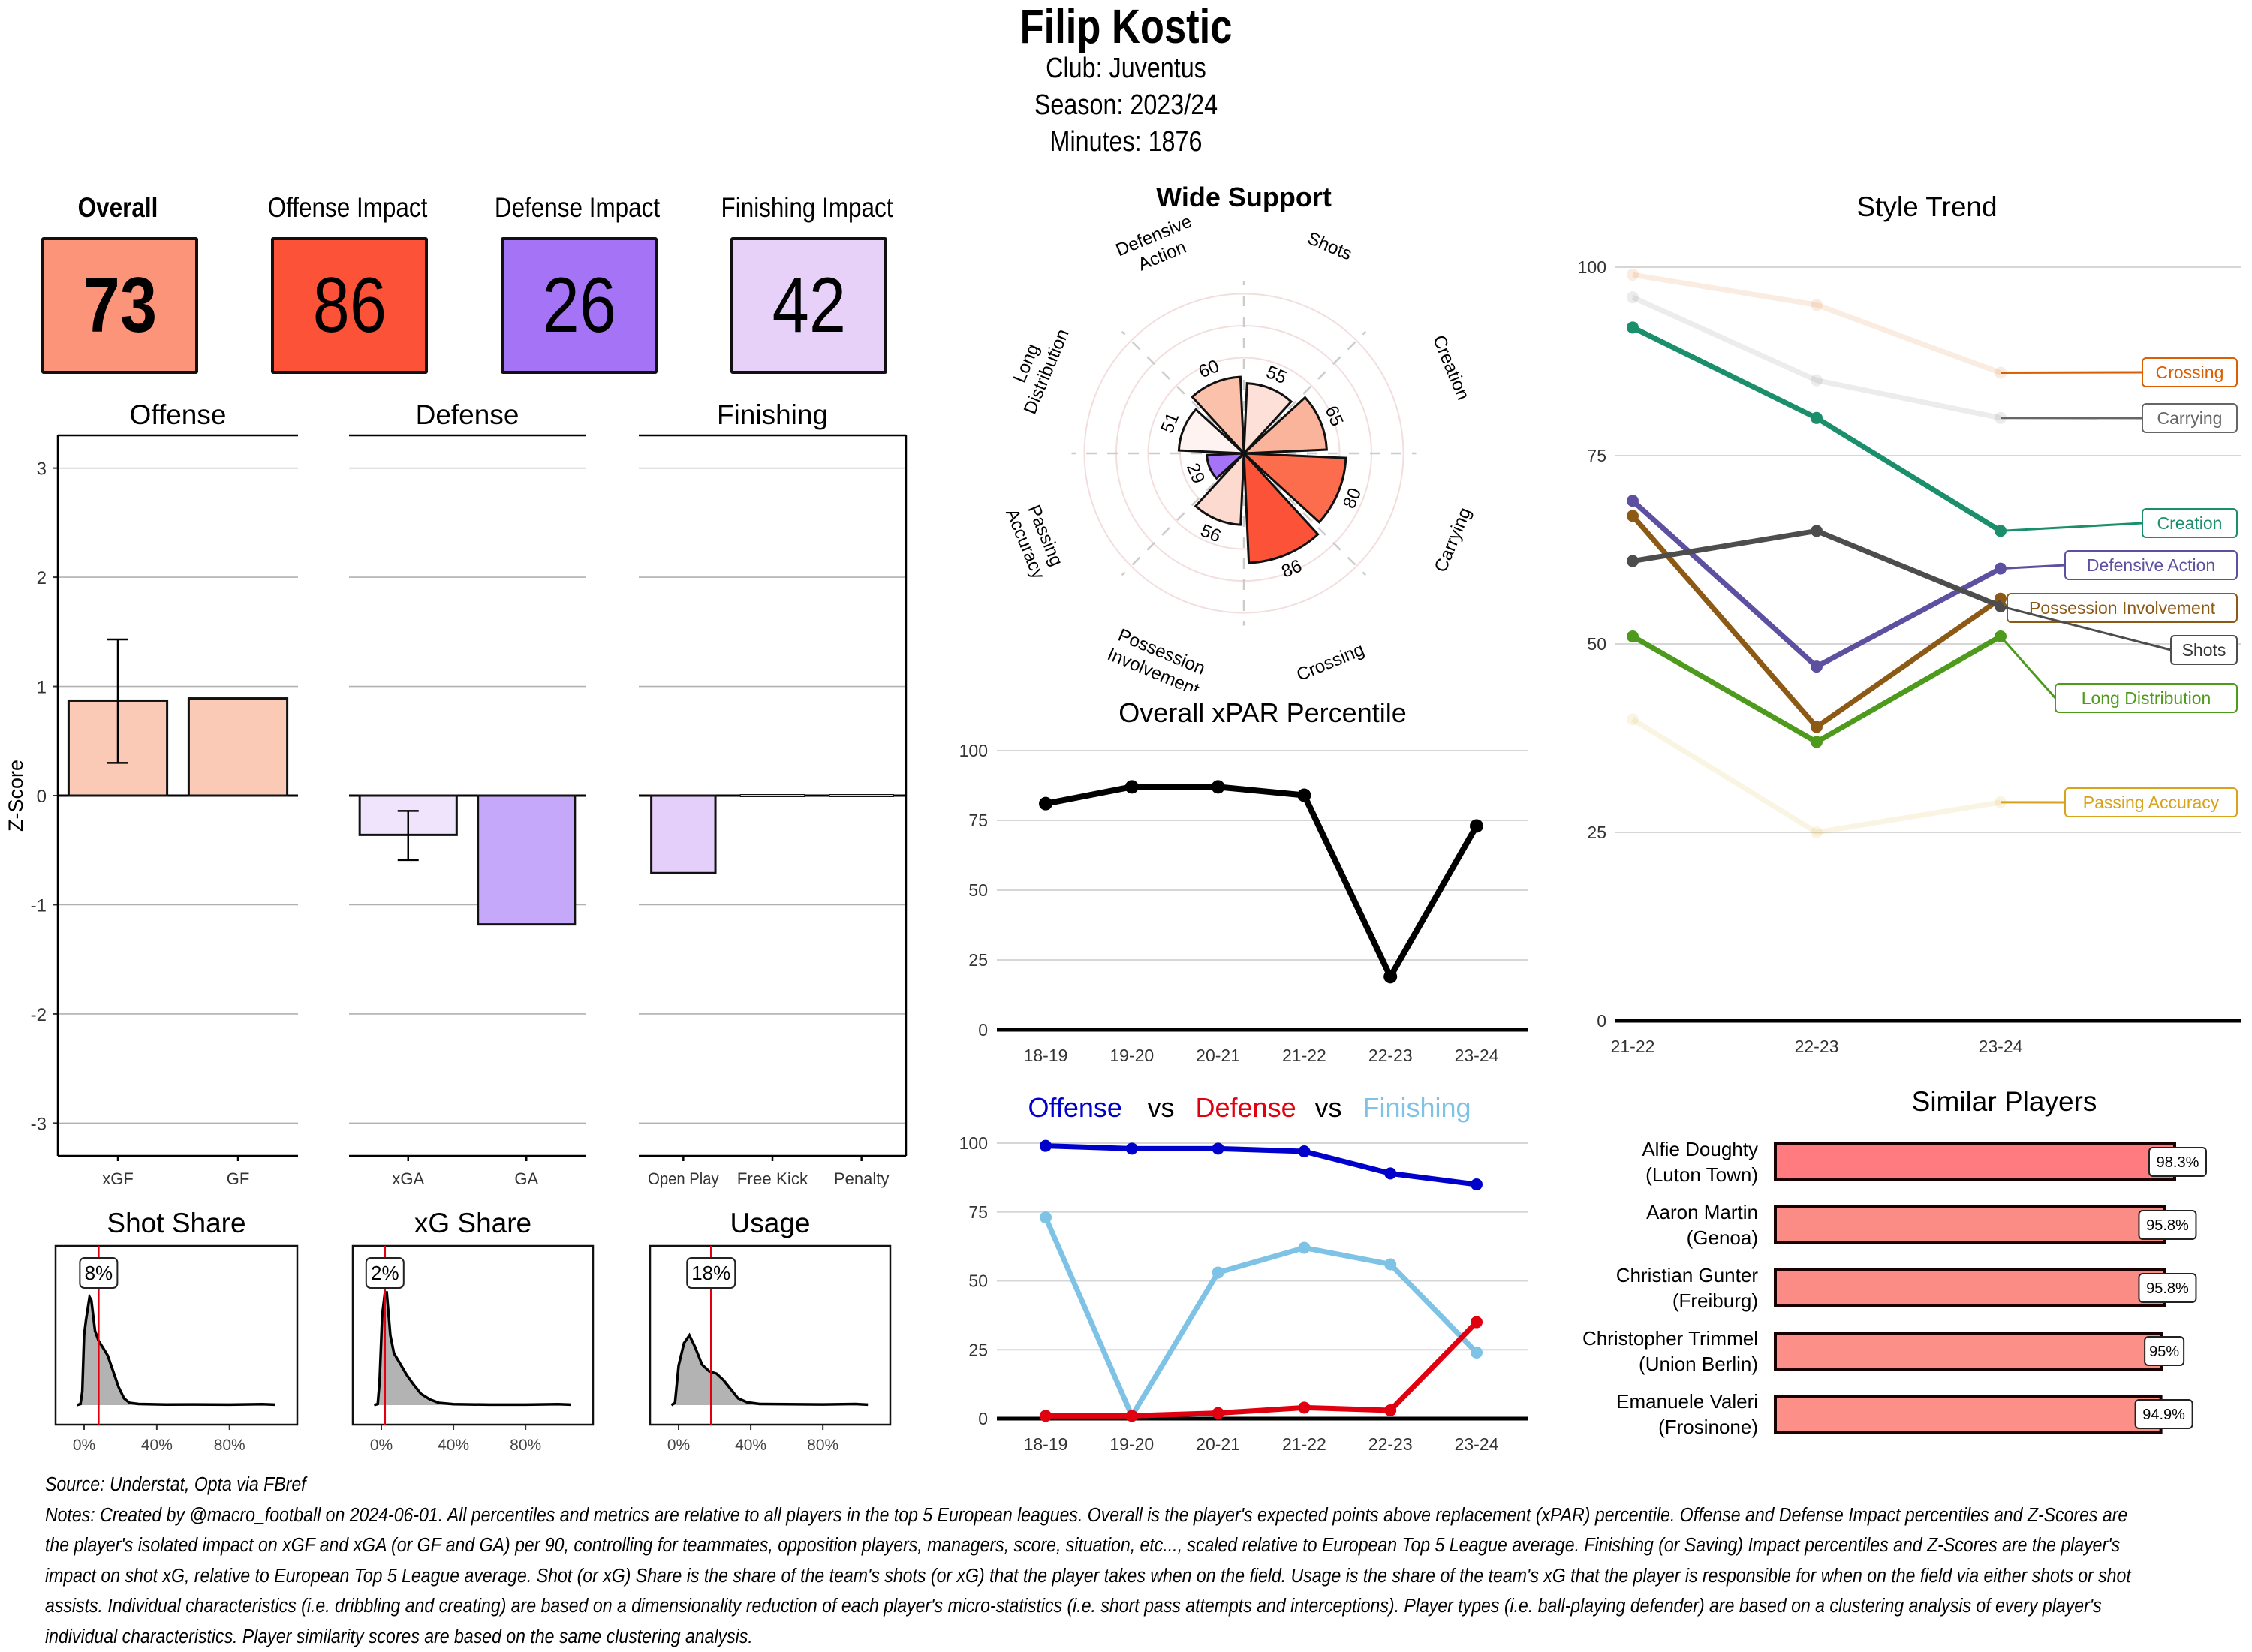 The image size is (2252, 1652). What do you see at coordinates (382, 1445) in the screenshot?
I see `x-tick-label: 0%` at bounding box center [382, 1445].